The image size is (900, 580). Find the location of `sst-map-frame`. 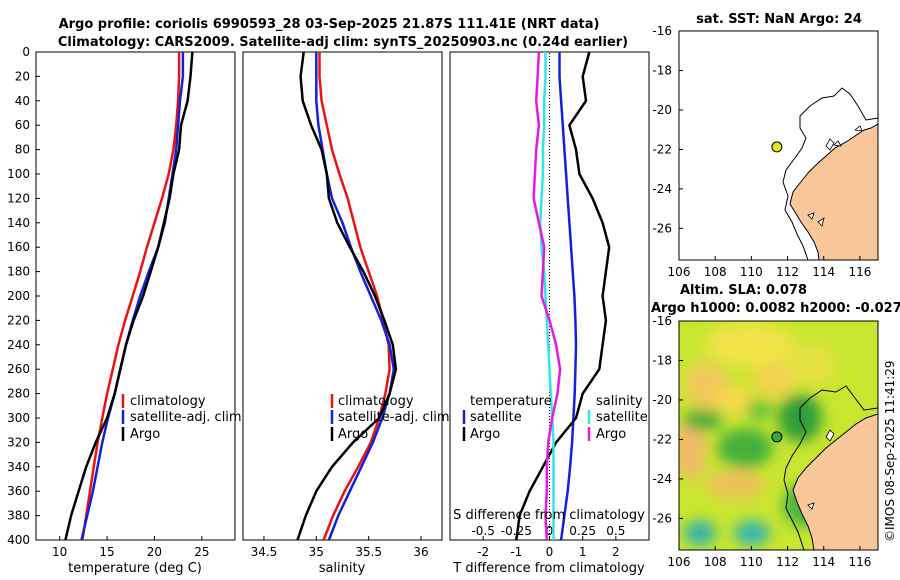

sst-map-frame is located at coordinates (778, 145).